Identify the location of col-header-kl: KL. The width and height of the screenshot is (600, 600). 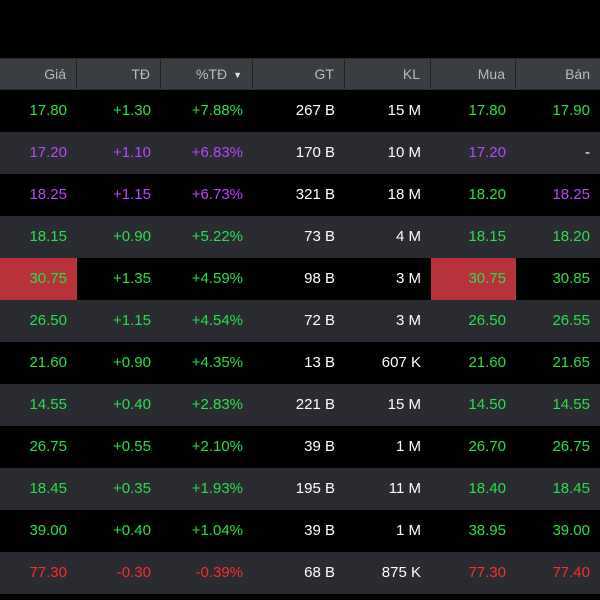
(388, 74).